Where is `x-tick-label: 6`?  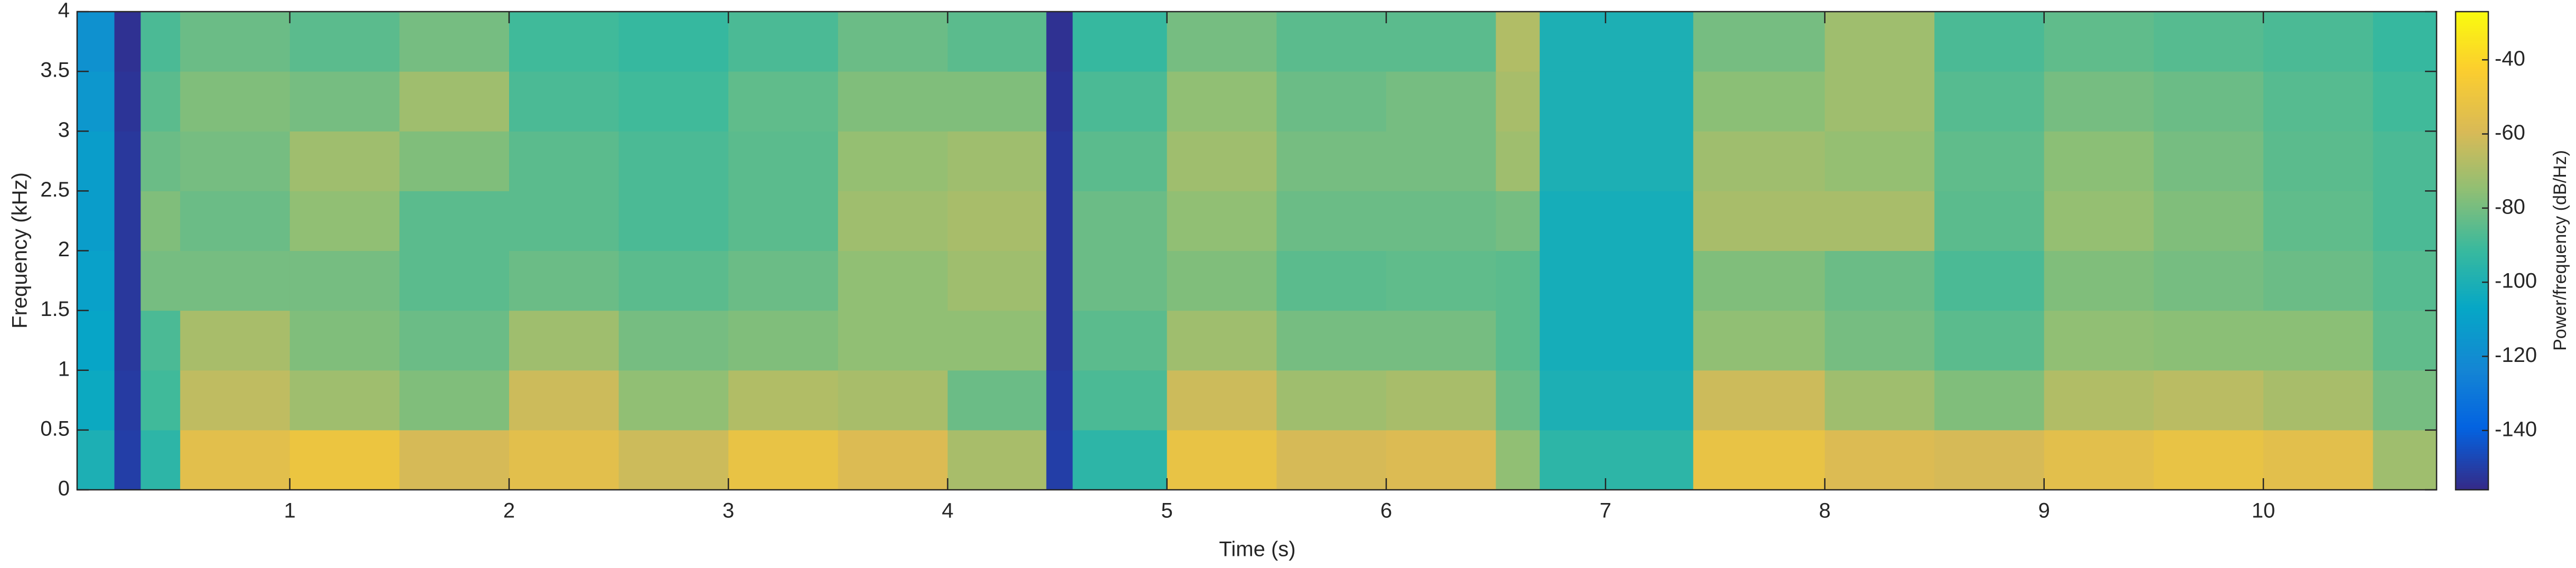 x-tick-label: 6 is located at coordinates (1386, 511).